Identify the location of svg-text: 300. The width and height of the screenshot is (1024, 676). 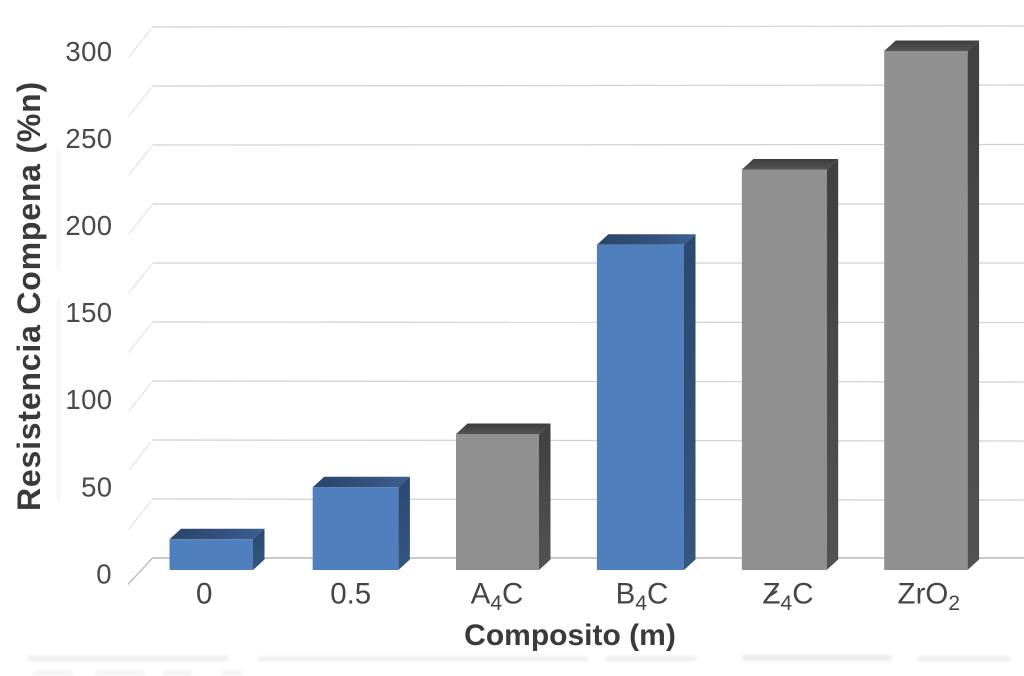
(88, 51).